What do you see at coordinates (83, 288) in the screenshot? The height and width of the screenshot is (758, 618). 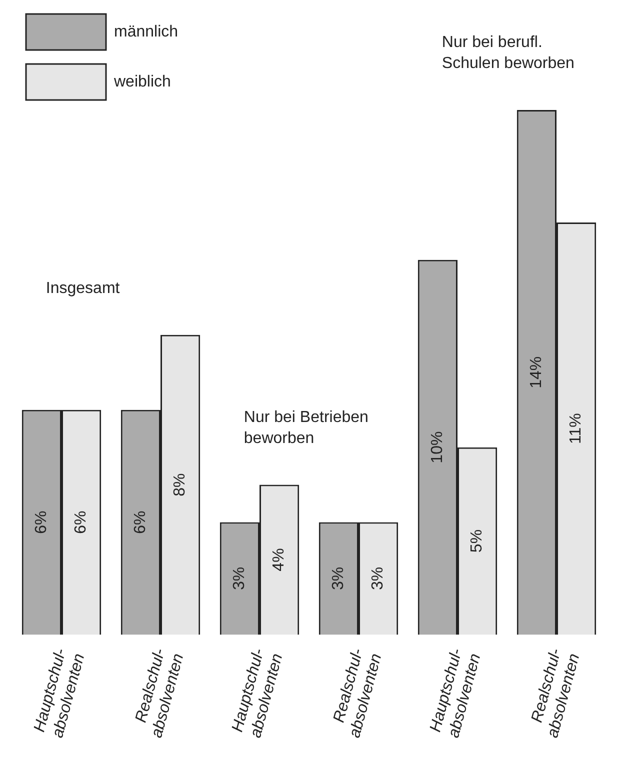 I see `annotation: Insgesamt` at bounding box center [83, 288].